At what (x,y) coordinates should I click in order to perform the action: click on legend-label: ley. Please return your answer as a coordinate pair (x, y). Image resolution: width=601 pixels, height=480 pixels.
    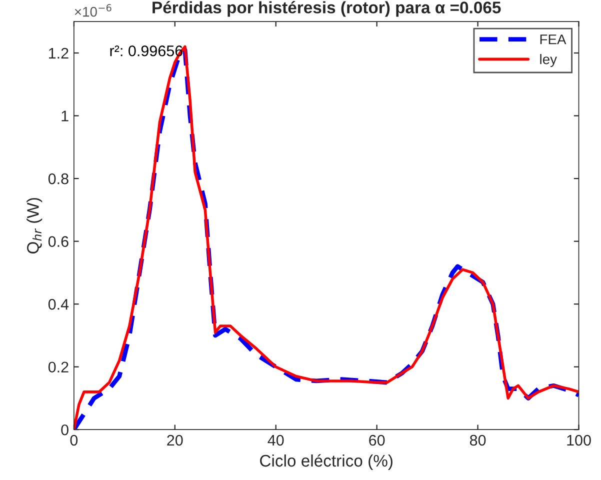
    Looking at the image, I should click on (548, 60).